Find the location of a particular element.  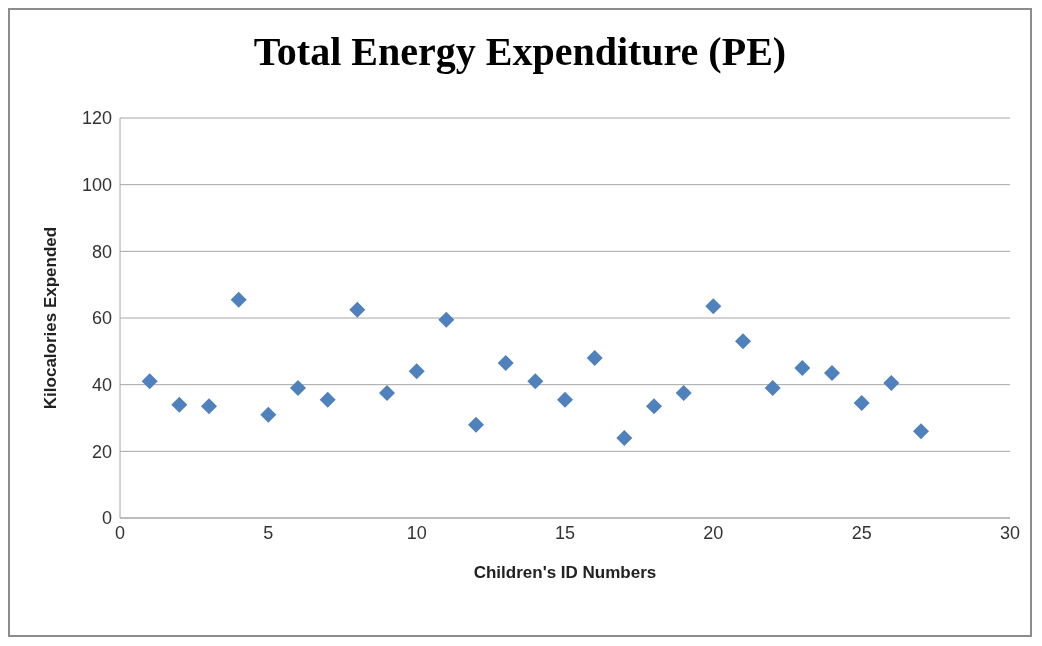

x-tick-label: 15 is located at coordinates (565, 532).